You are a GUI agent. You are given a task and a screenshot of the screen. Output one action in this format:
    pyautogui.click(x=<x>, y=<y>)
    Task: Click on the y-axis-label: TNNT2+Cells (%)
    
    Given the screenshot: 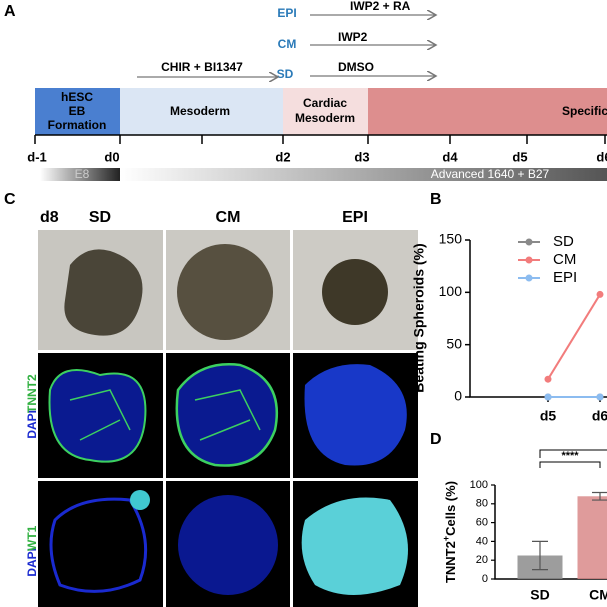 What is the action you would take?
    pyautogui.click(x=449, y=532)
    